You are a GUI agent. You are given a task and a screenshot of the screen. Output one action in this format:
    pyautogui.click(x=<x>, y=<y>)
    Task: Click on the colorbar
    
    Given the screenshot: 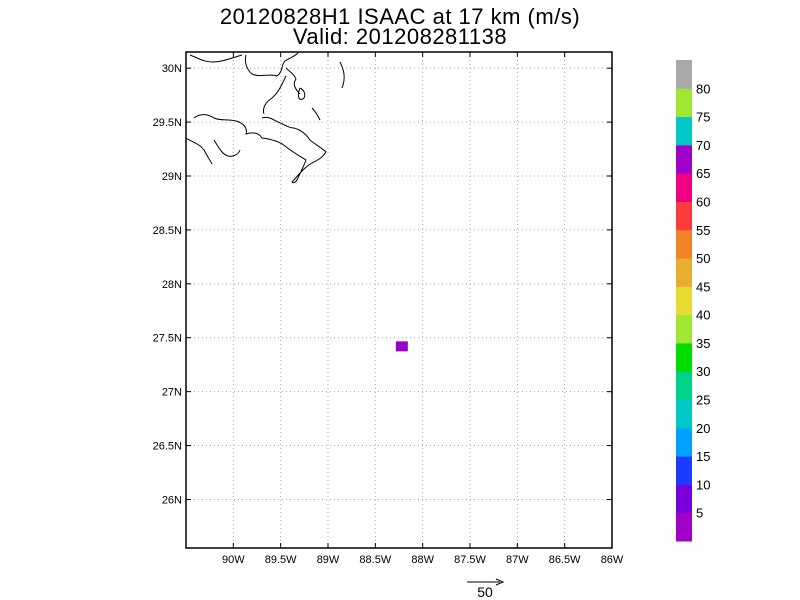 What is the action you would take?
    pyautogui.click(x=684, y=301)
    